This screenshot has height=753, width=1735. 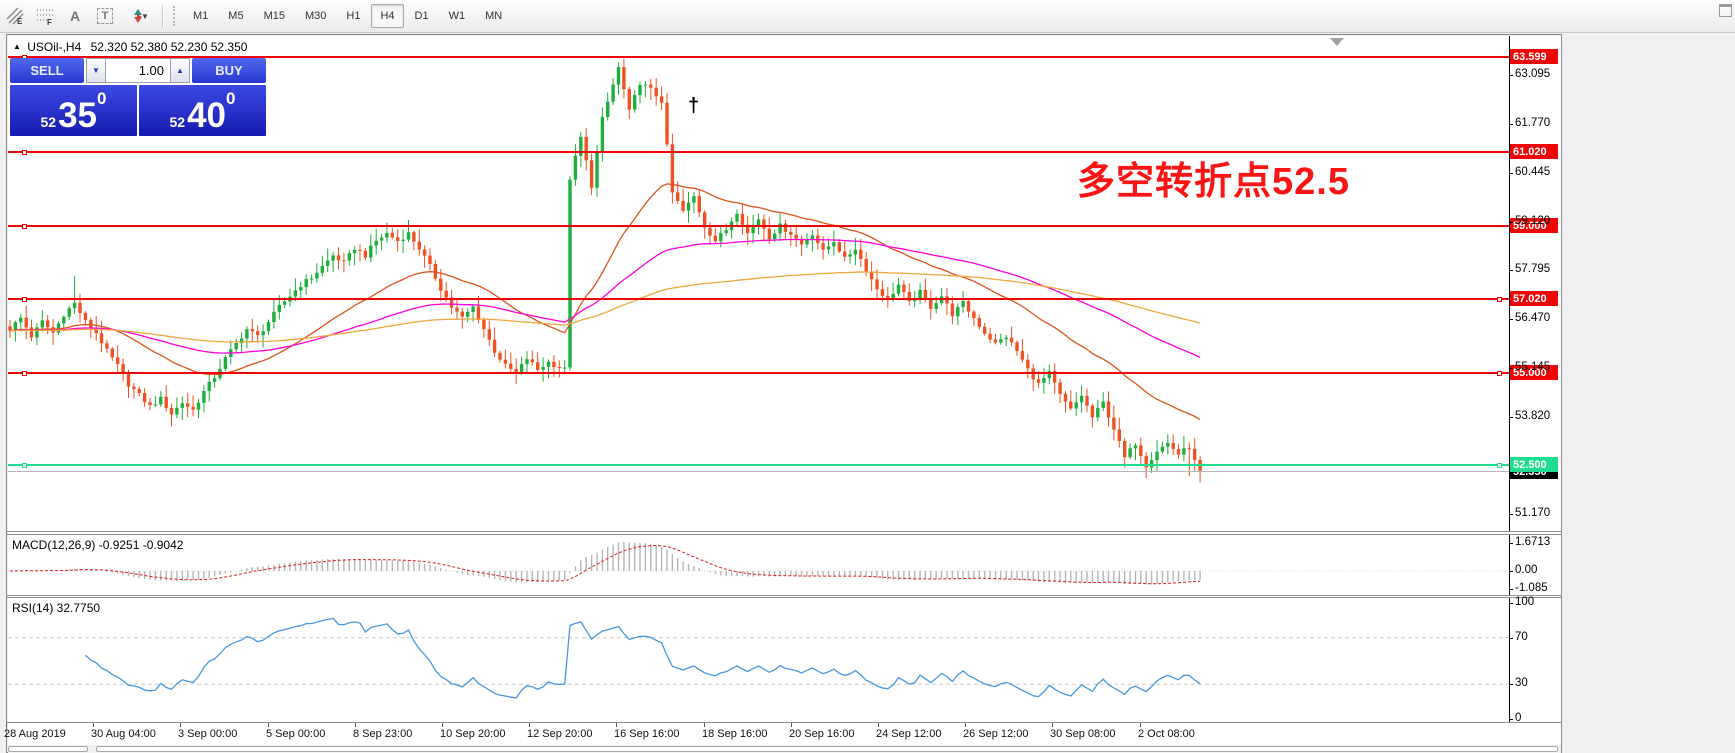 I want to click on symbol-period-label: USOil-,H4, so click(x=54, y=47).